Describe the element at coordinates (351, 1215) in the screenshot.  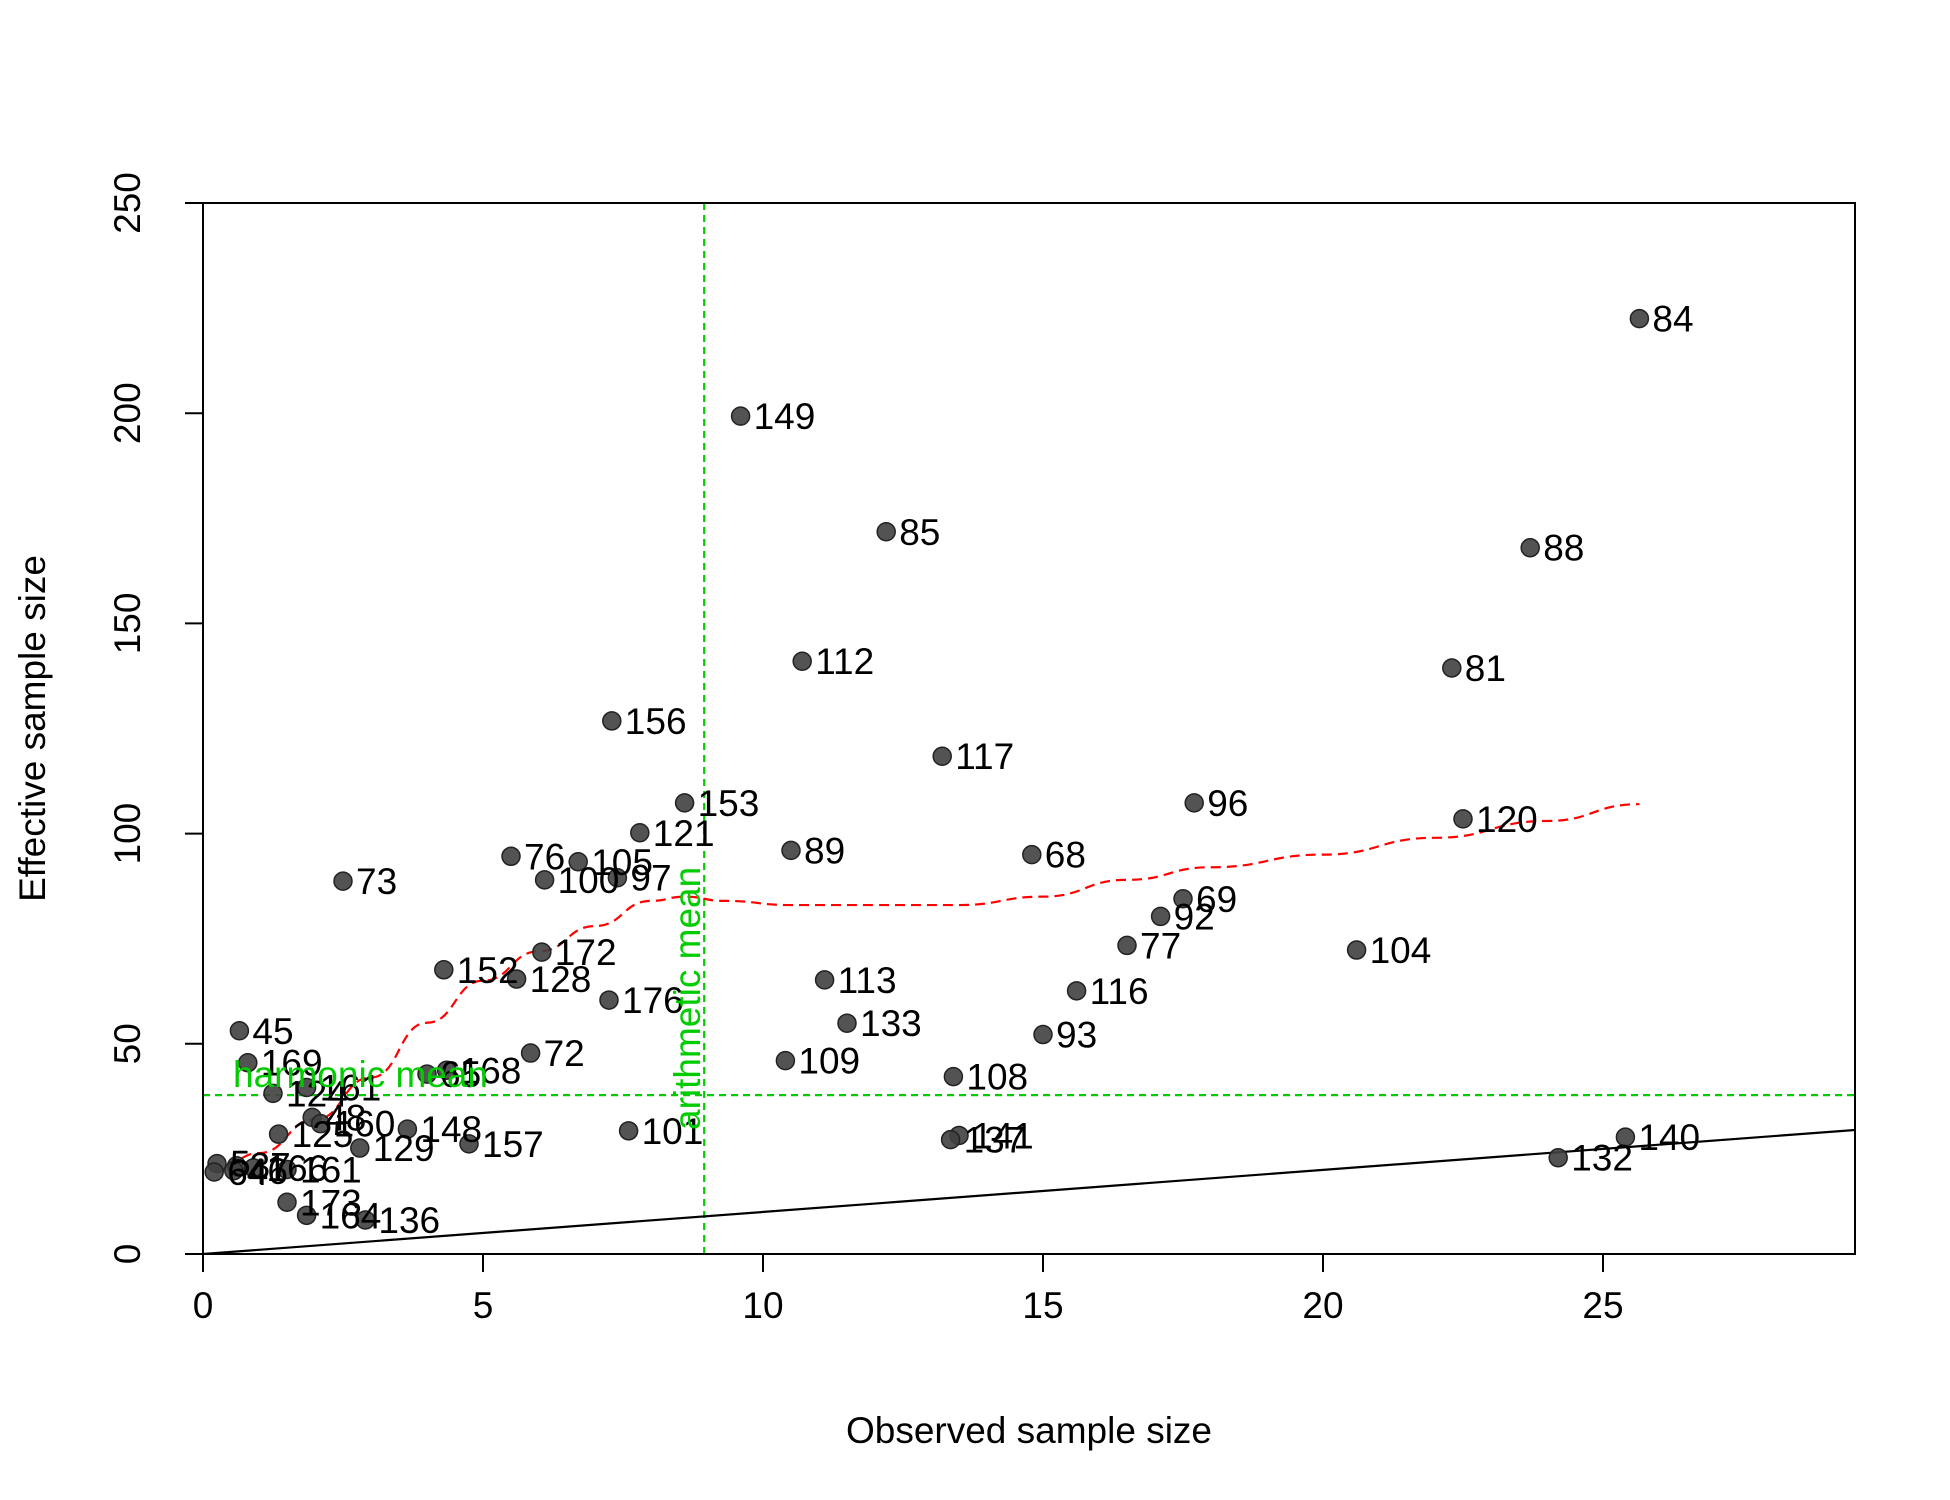
I see `point-label: 164` at that location.